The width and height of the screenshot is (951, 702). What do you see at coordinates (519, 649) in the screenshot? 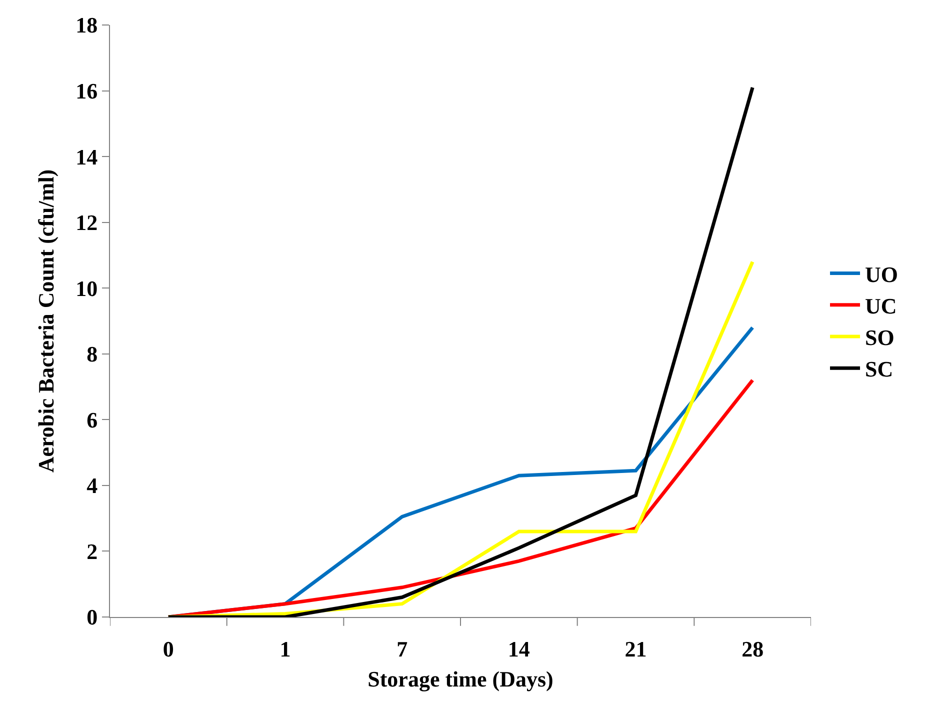
I see `x-tick-label: 14` at bounding box center [519, 649].